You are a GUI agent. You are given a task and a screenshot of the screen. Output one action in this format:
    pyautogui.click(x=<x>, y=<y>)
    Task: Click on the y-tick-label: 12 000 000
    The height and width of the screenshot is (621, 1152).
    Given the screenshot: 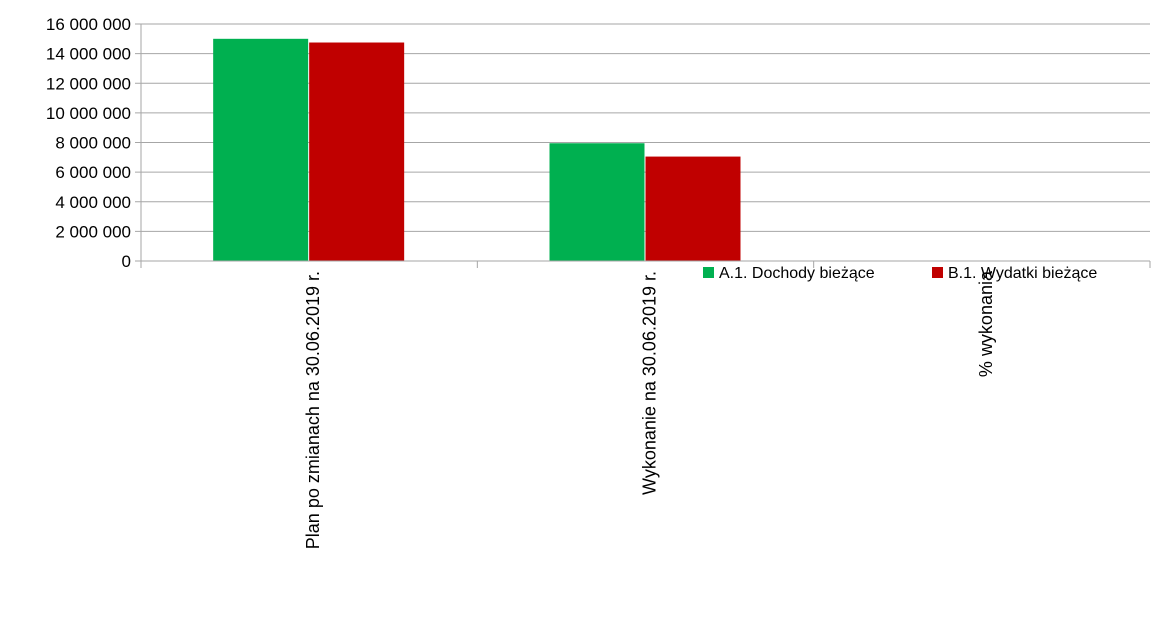 What is the action you would take?
    pyautogui.click(x=88, y=83)
    